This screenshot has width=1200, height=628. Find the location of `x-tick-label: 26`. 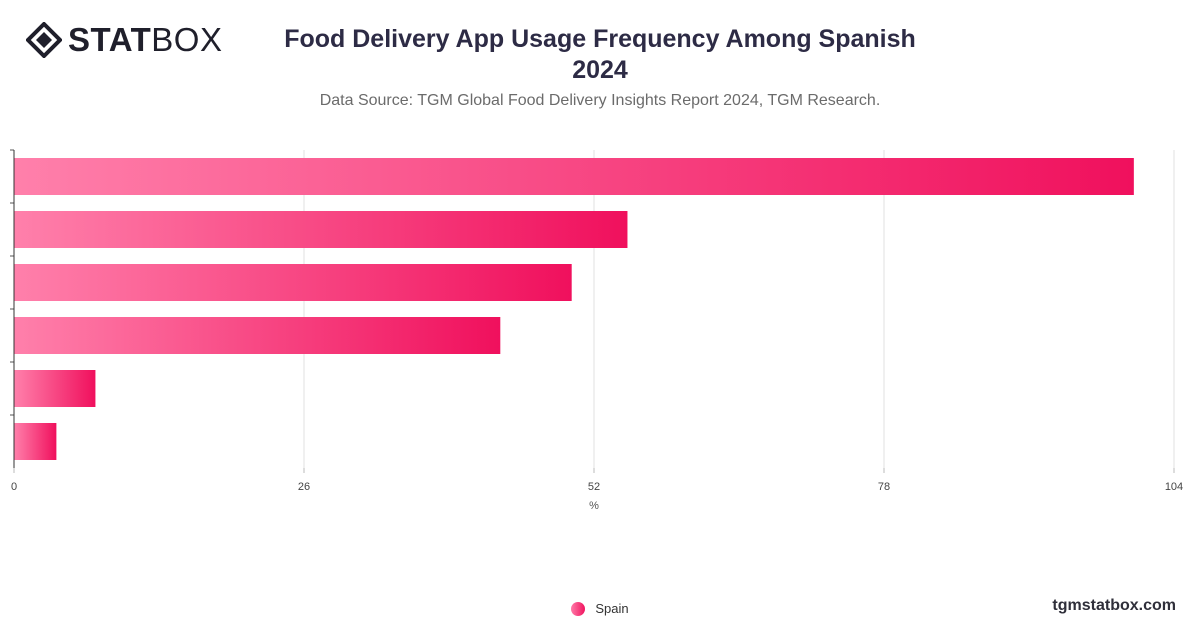

x-tick-label: 26 is located at coordinates (304, 487).